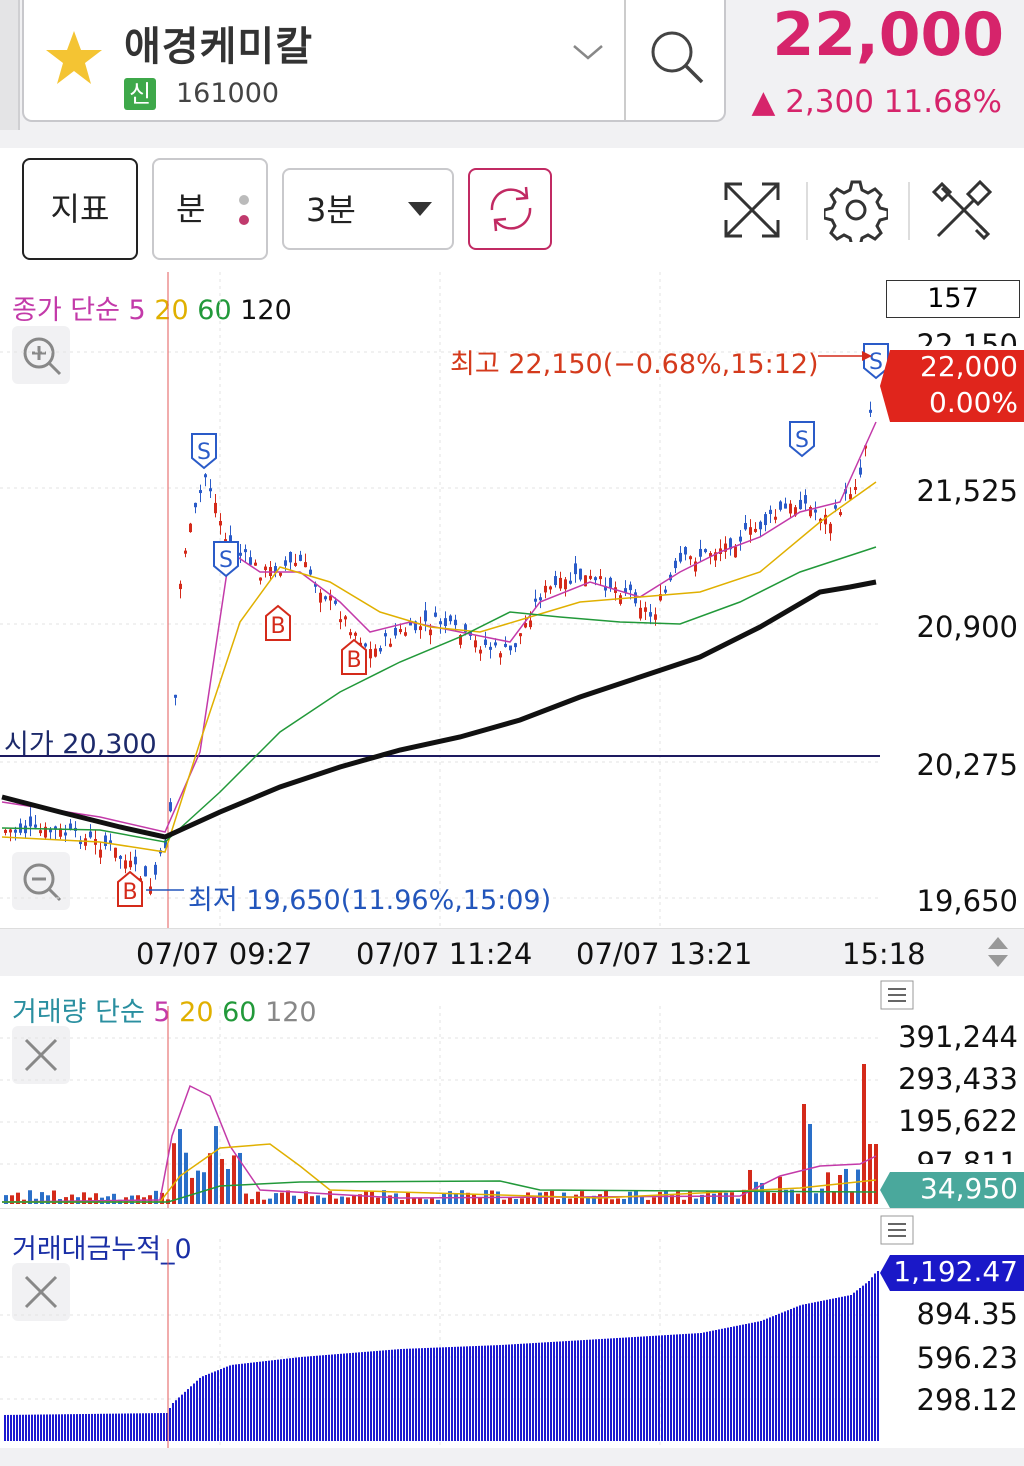  Describe the element at coordinates (41, 1055) in the screenshot. I see `close-volume-button` at that location.